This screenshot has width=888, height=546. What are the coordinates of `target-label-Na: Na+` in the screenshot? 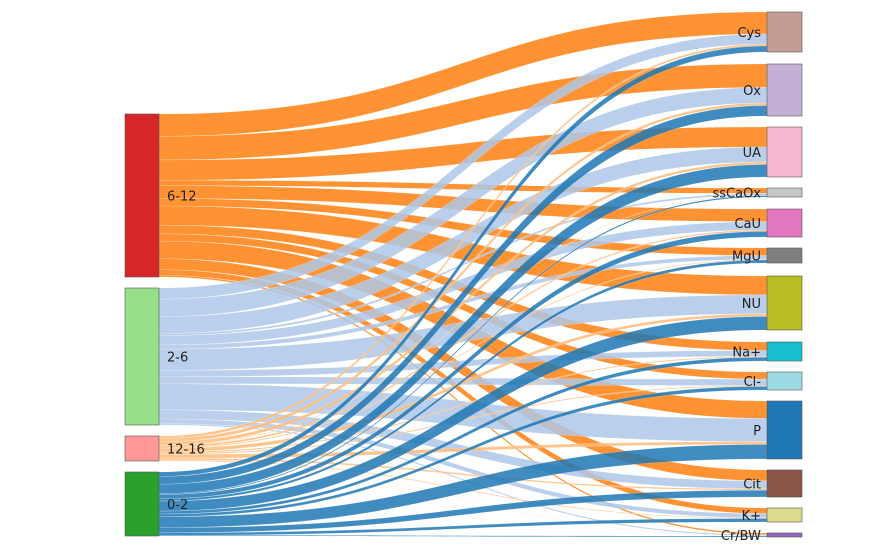 It's located at (746, 353).